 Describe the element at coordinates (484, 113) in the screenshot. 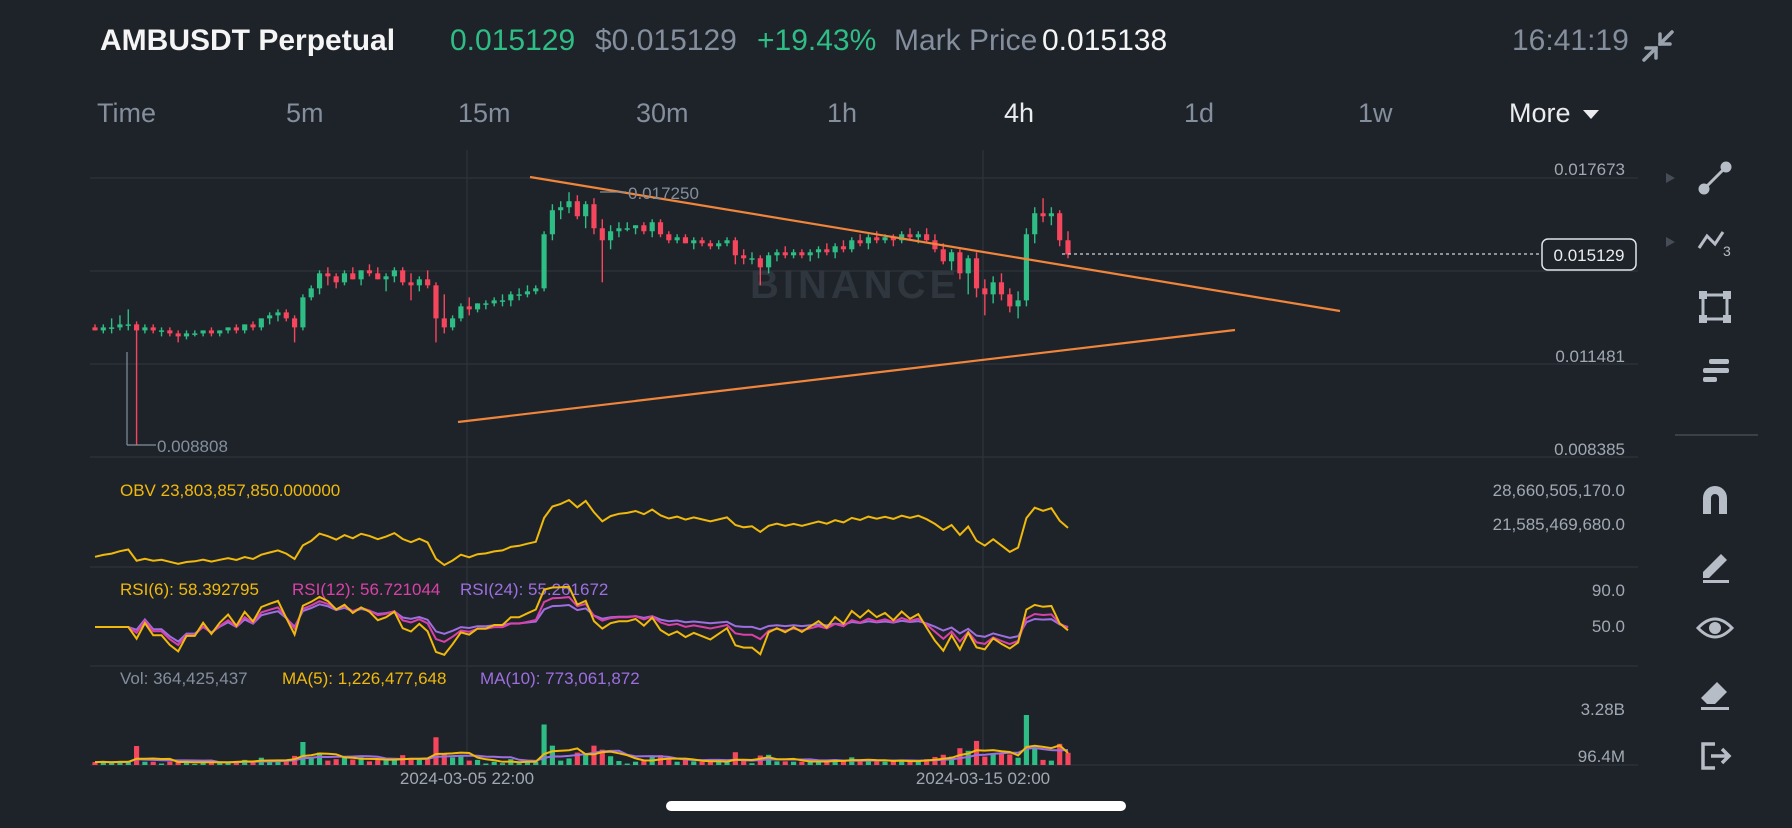

I see `tab-15m: 15m` at that location.